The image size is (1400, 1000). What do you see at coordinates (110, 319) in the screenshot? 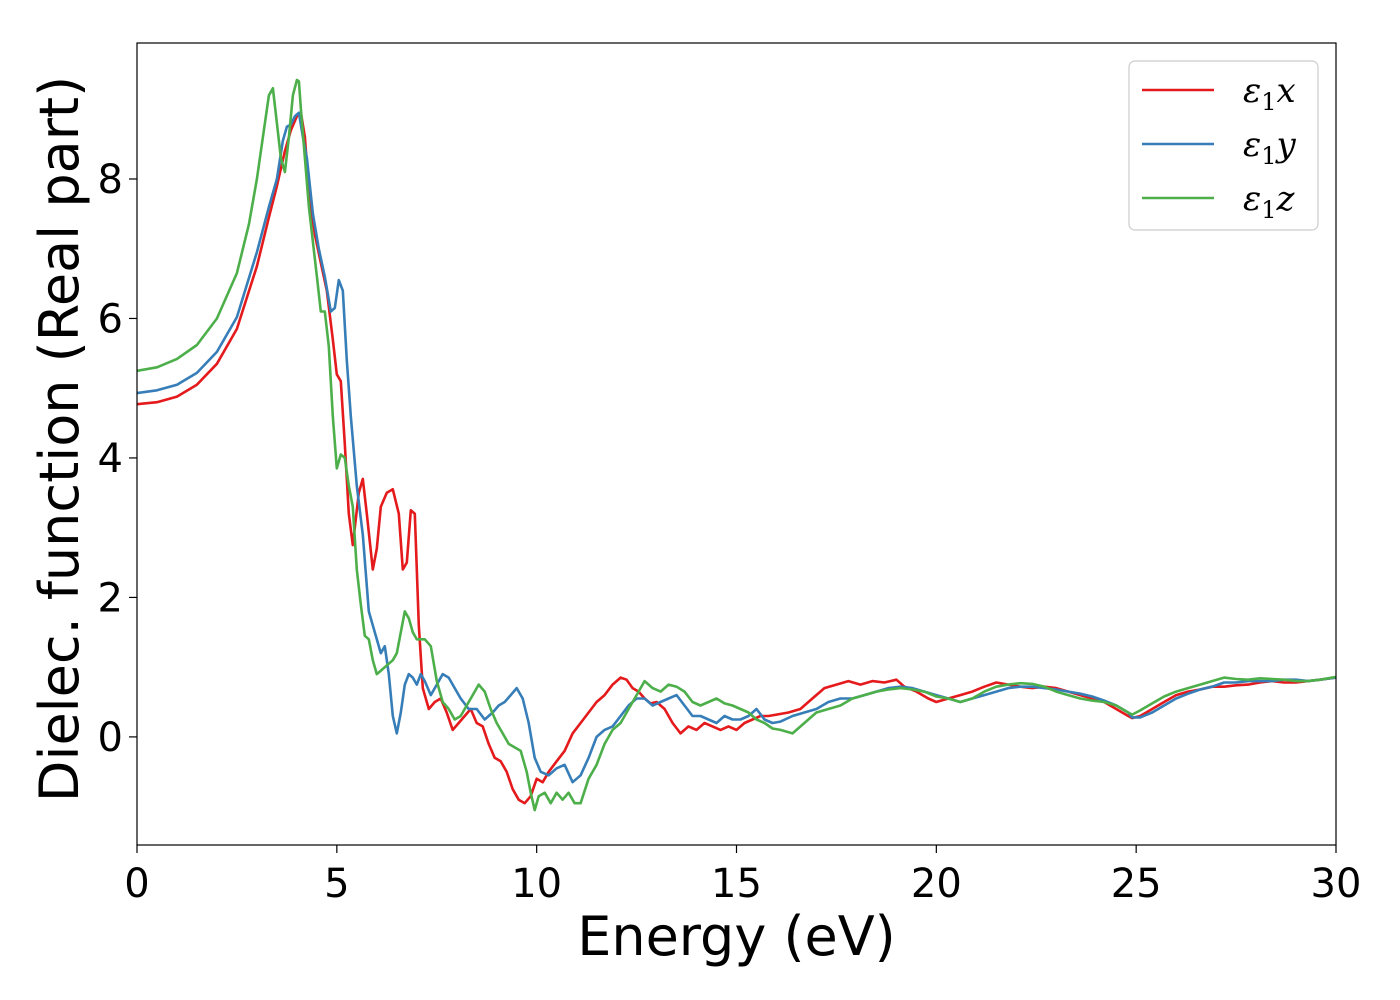
I see `y-tick-label: 6` at bounding box center [110, 319].